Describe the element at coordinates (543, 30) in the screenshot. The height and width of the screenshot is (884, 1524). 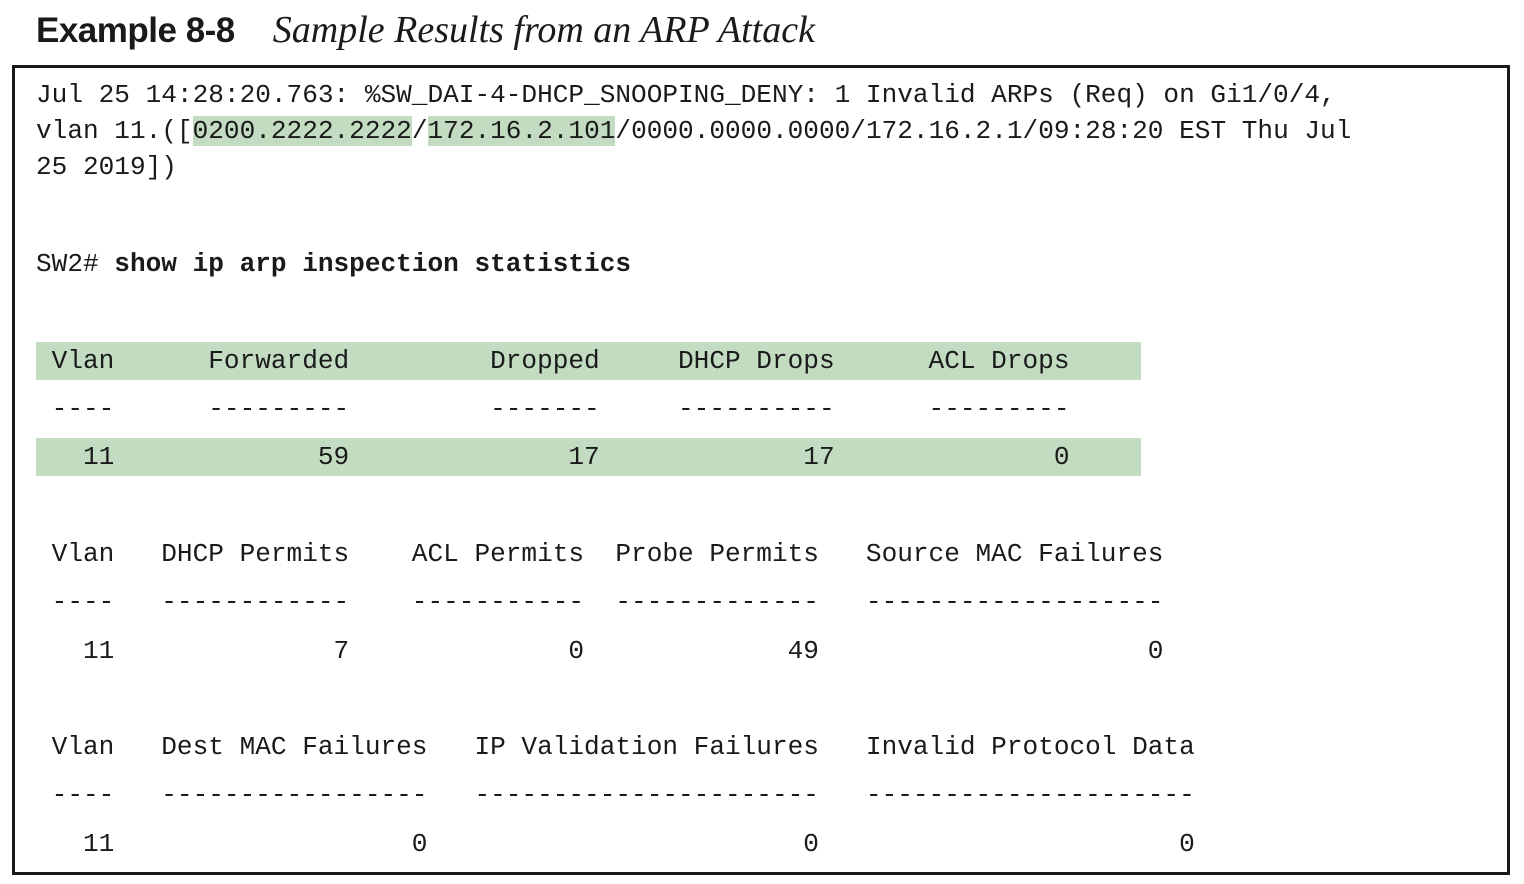
I see `example-title: Sample Results from an ARP Attack` at that location.